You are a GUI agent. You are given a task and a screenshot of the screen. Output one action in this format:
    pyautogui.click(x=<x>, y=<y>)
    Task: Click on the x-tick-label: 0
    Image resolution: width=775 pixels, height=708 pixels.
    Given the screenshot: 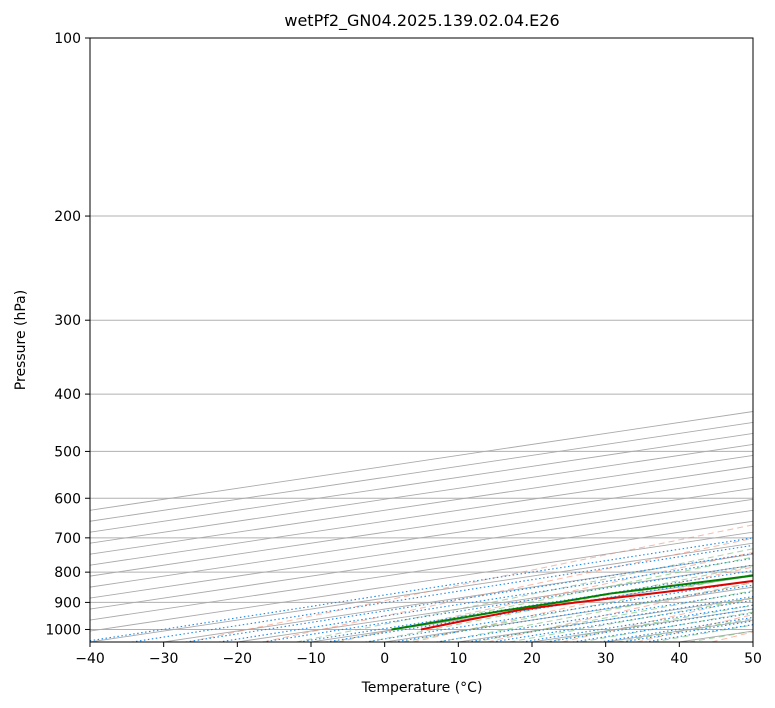 What is the action you would take?
    pyautogui.click(x=384, y=659)
    